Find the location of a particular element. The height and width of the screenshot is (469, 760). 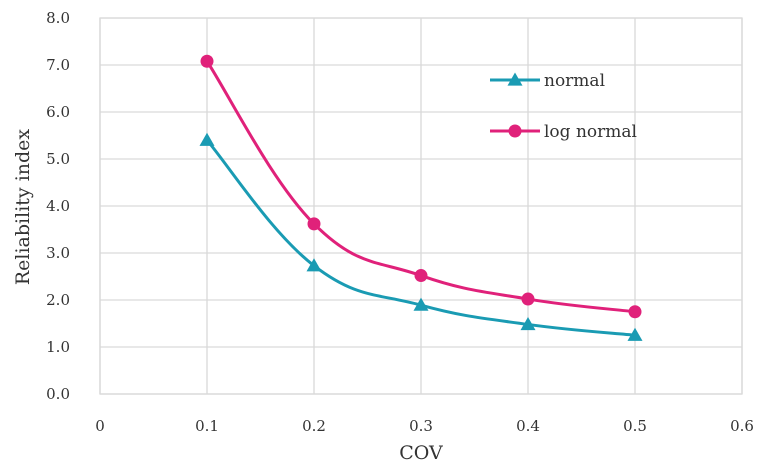

y-axis-ticks: 0.0 1.0 2.0 3.0 4.0 5.0 6.0 7.0 8.0 is located at coordinates (58, 206).